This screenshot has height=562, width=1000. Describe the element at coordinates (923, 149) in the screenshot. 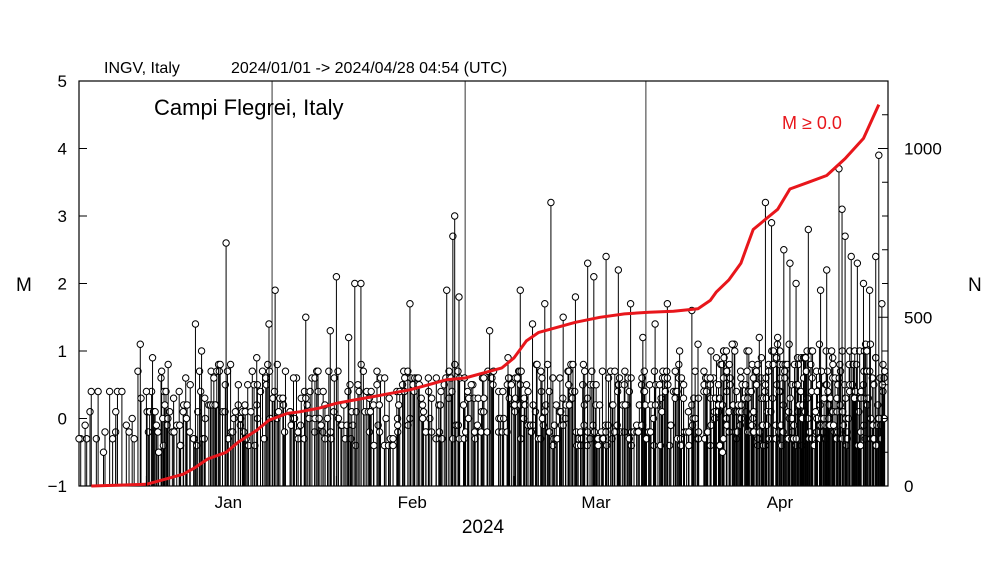

I see `y-right-tick-label: 1000` at that location.